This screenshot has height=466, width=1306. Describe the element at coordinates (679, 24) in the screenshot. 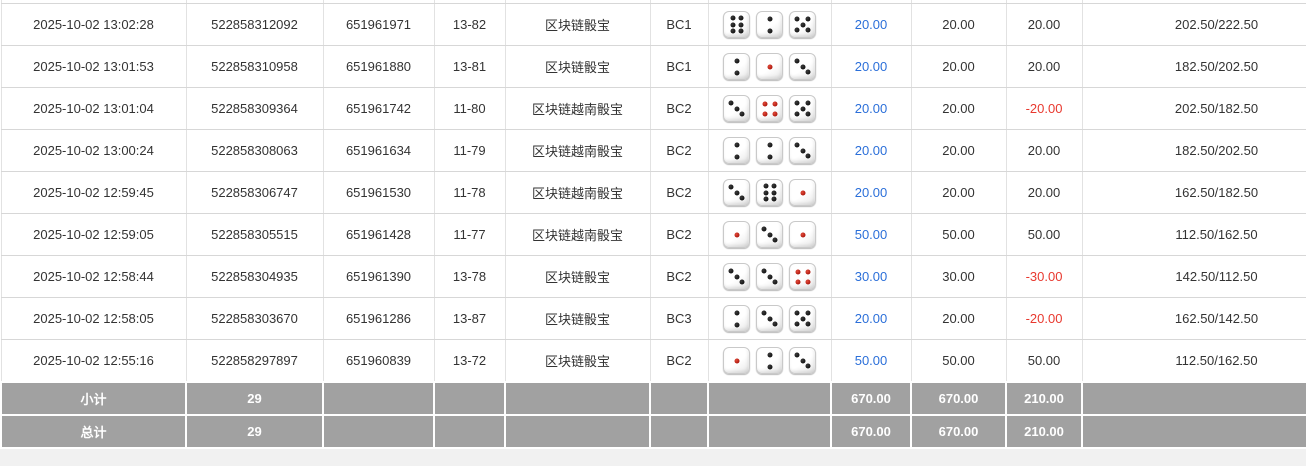

I see `cell-table-code: BC1` at that location.